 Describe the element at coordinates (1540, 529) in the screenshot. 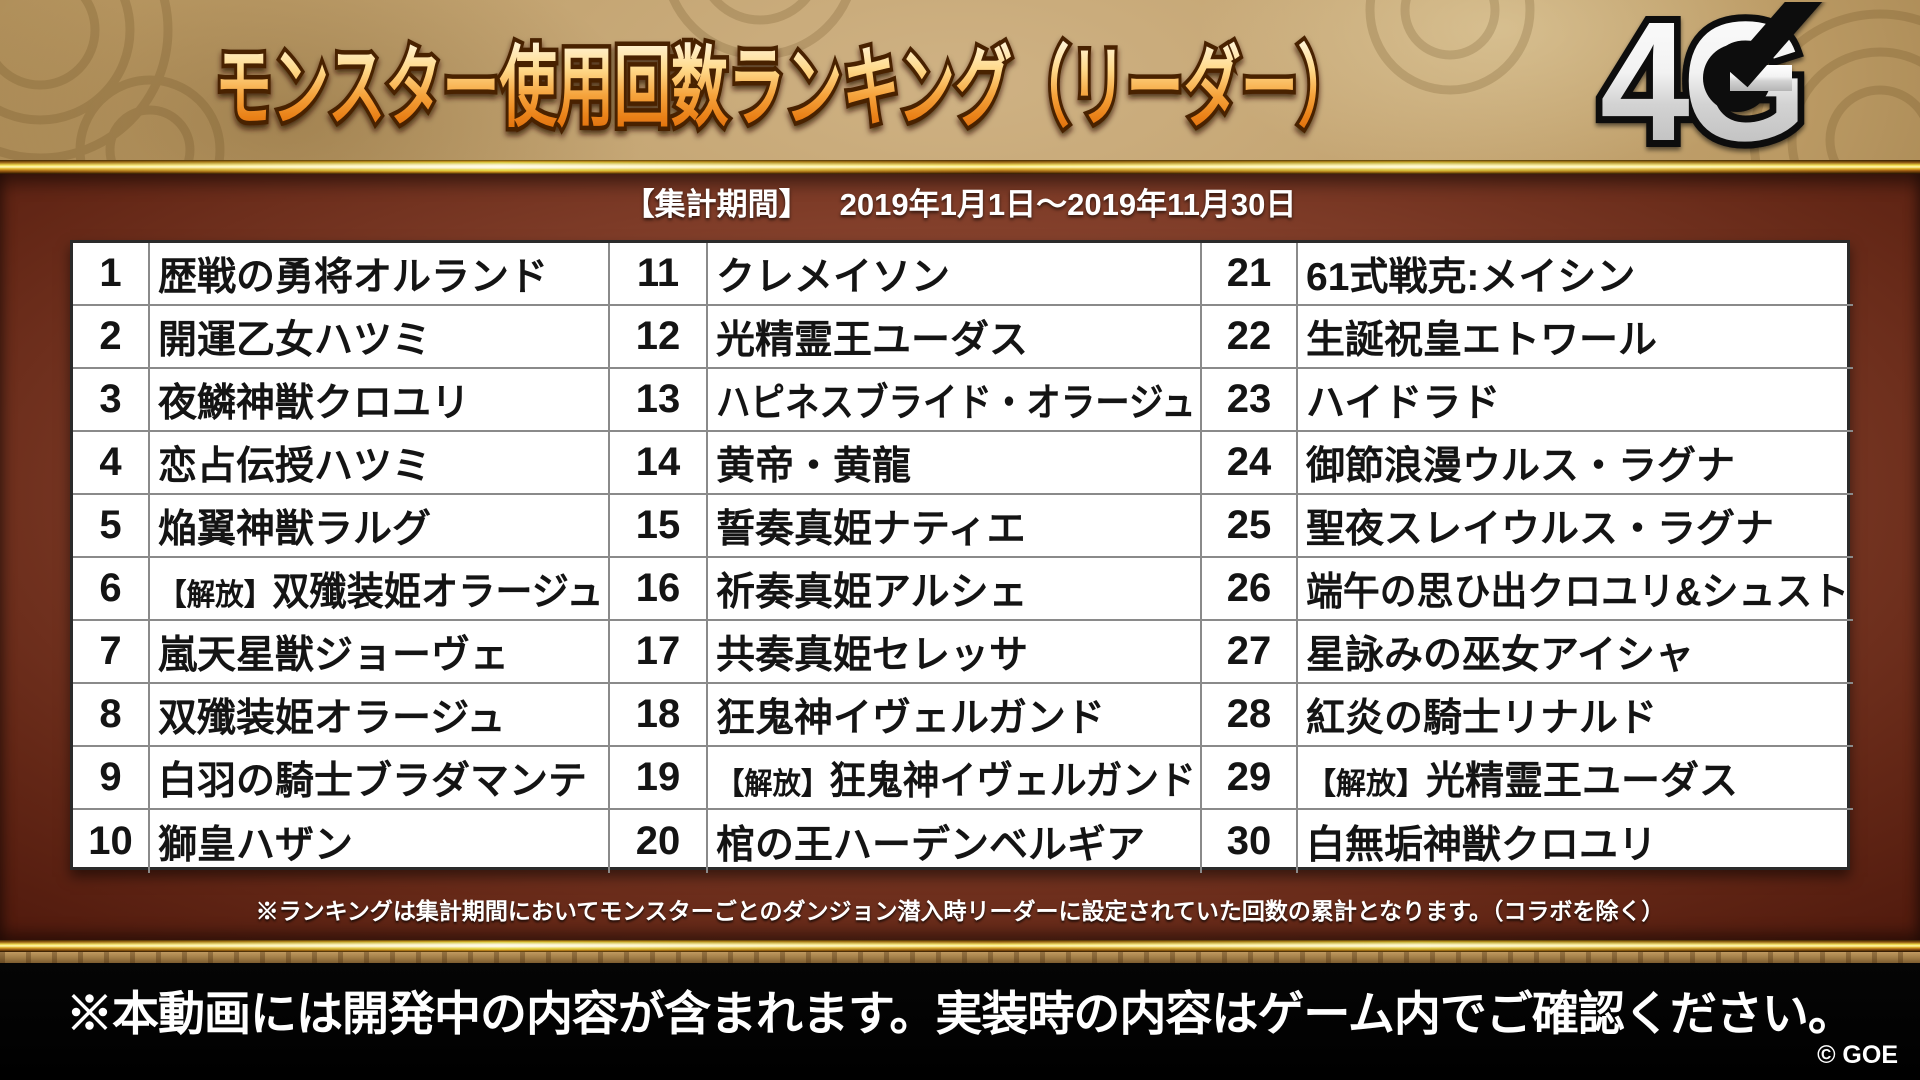

I see `monster-name: 聖夜スレイウルス・ラグナ` at that location.